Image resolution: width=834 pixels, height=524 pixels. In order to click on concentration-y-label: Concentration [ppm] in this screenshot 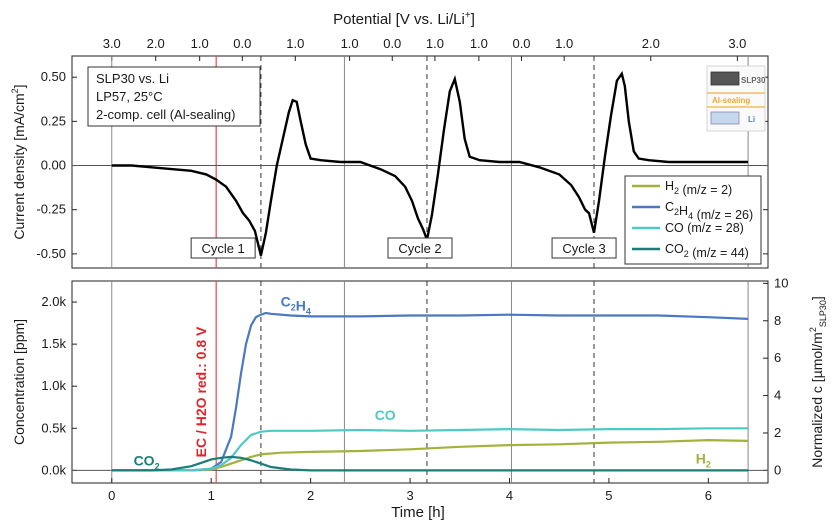, I will do `click(19, 382)`.